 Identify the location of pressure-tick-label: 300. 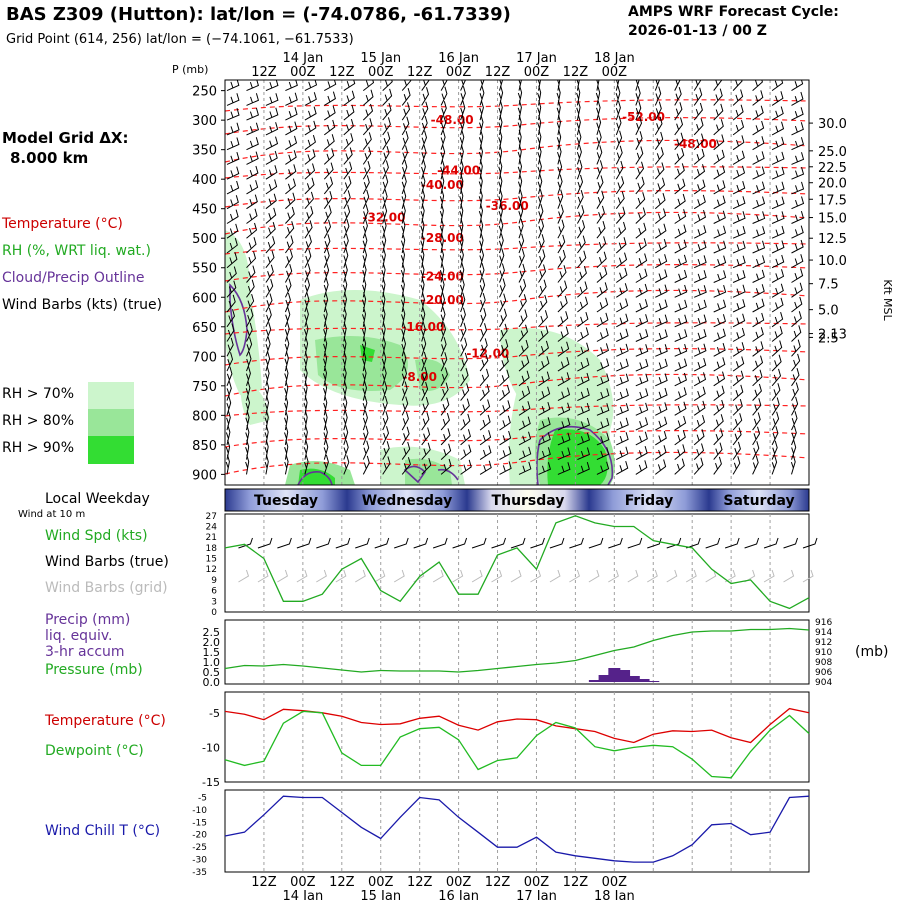
(204, 121).